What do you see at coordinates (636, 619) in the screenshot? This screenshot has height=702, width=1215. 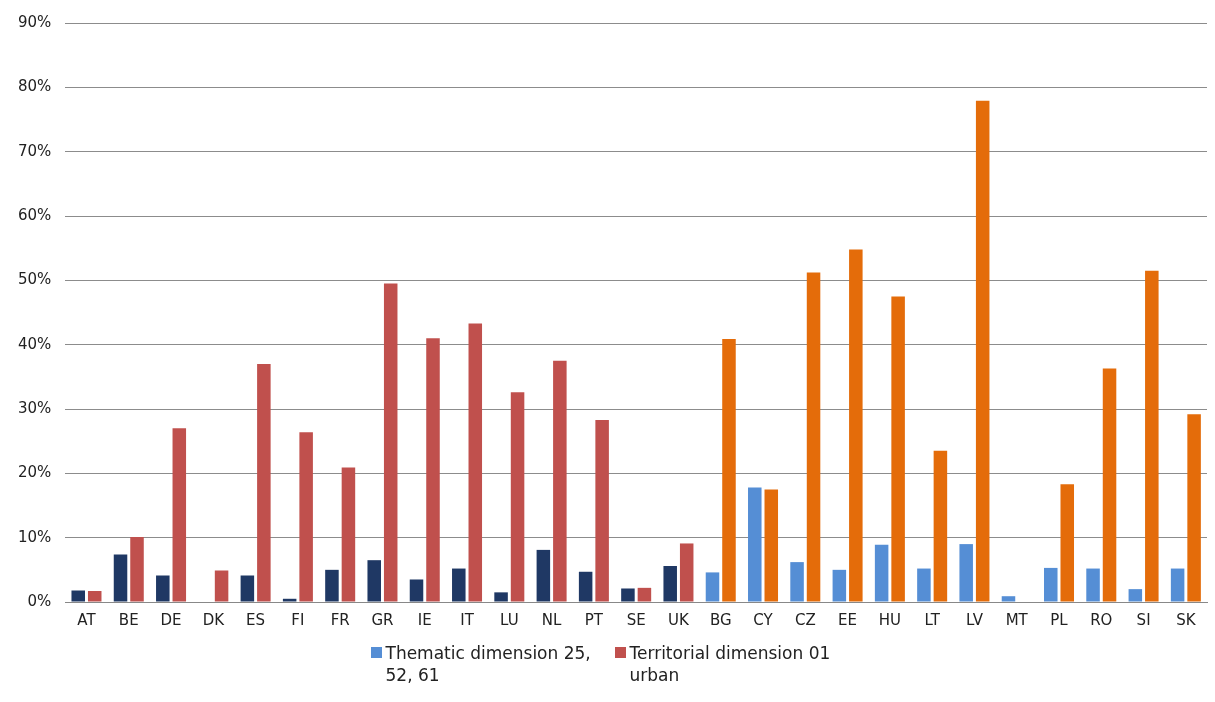 I see `x-tick-label: SE` at bounding box center [636, 619].